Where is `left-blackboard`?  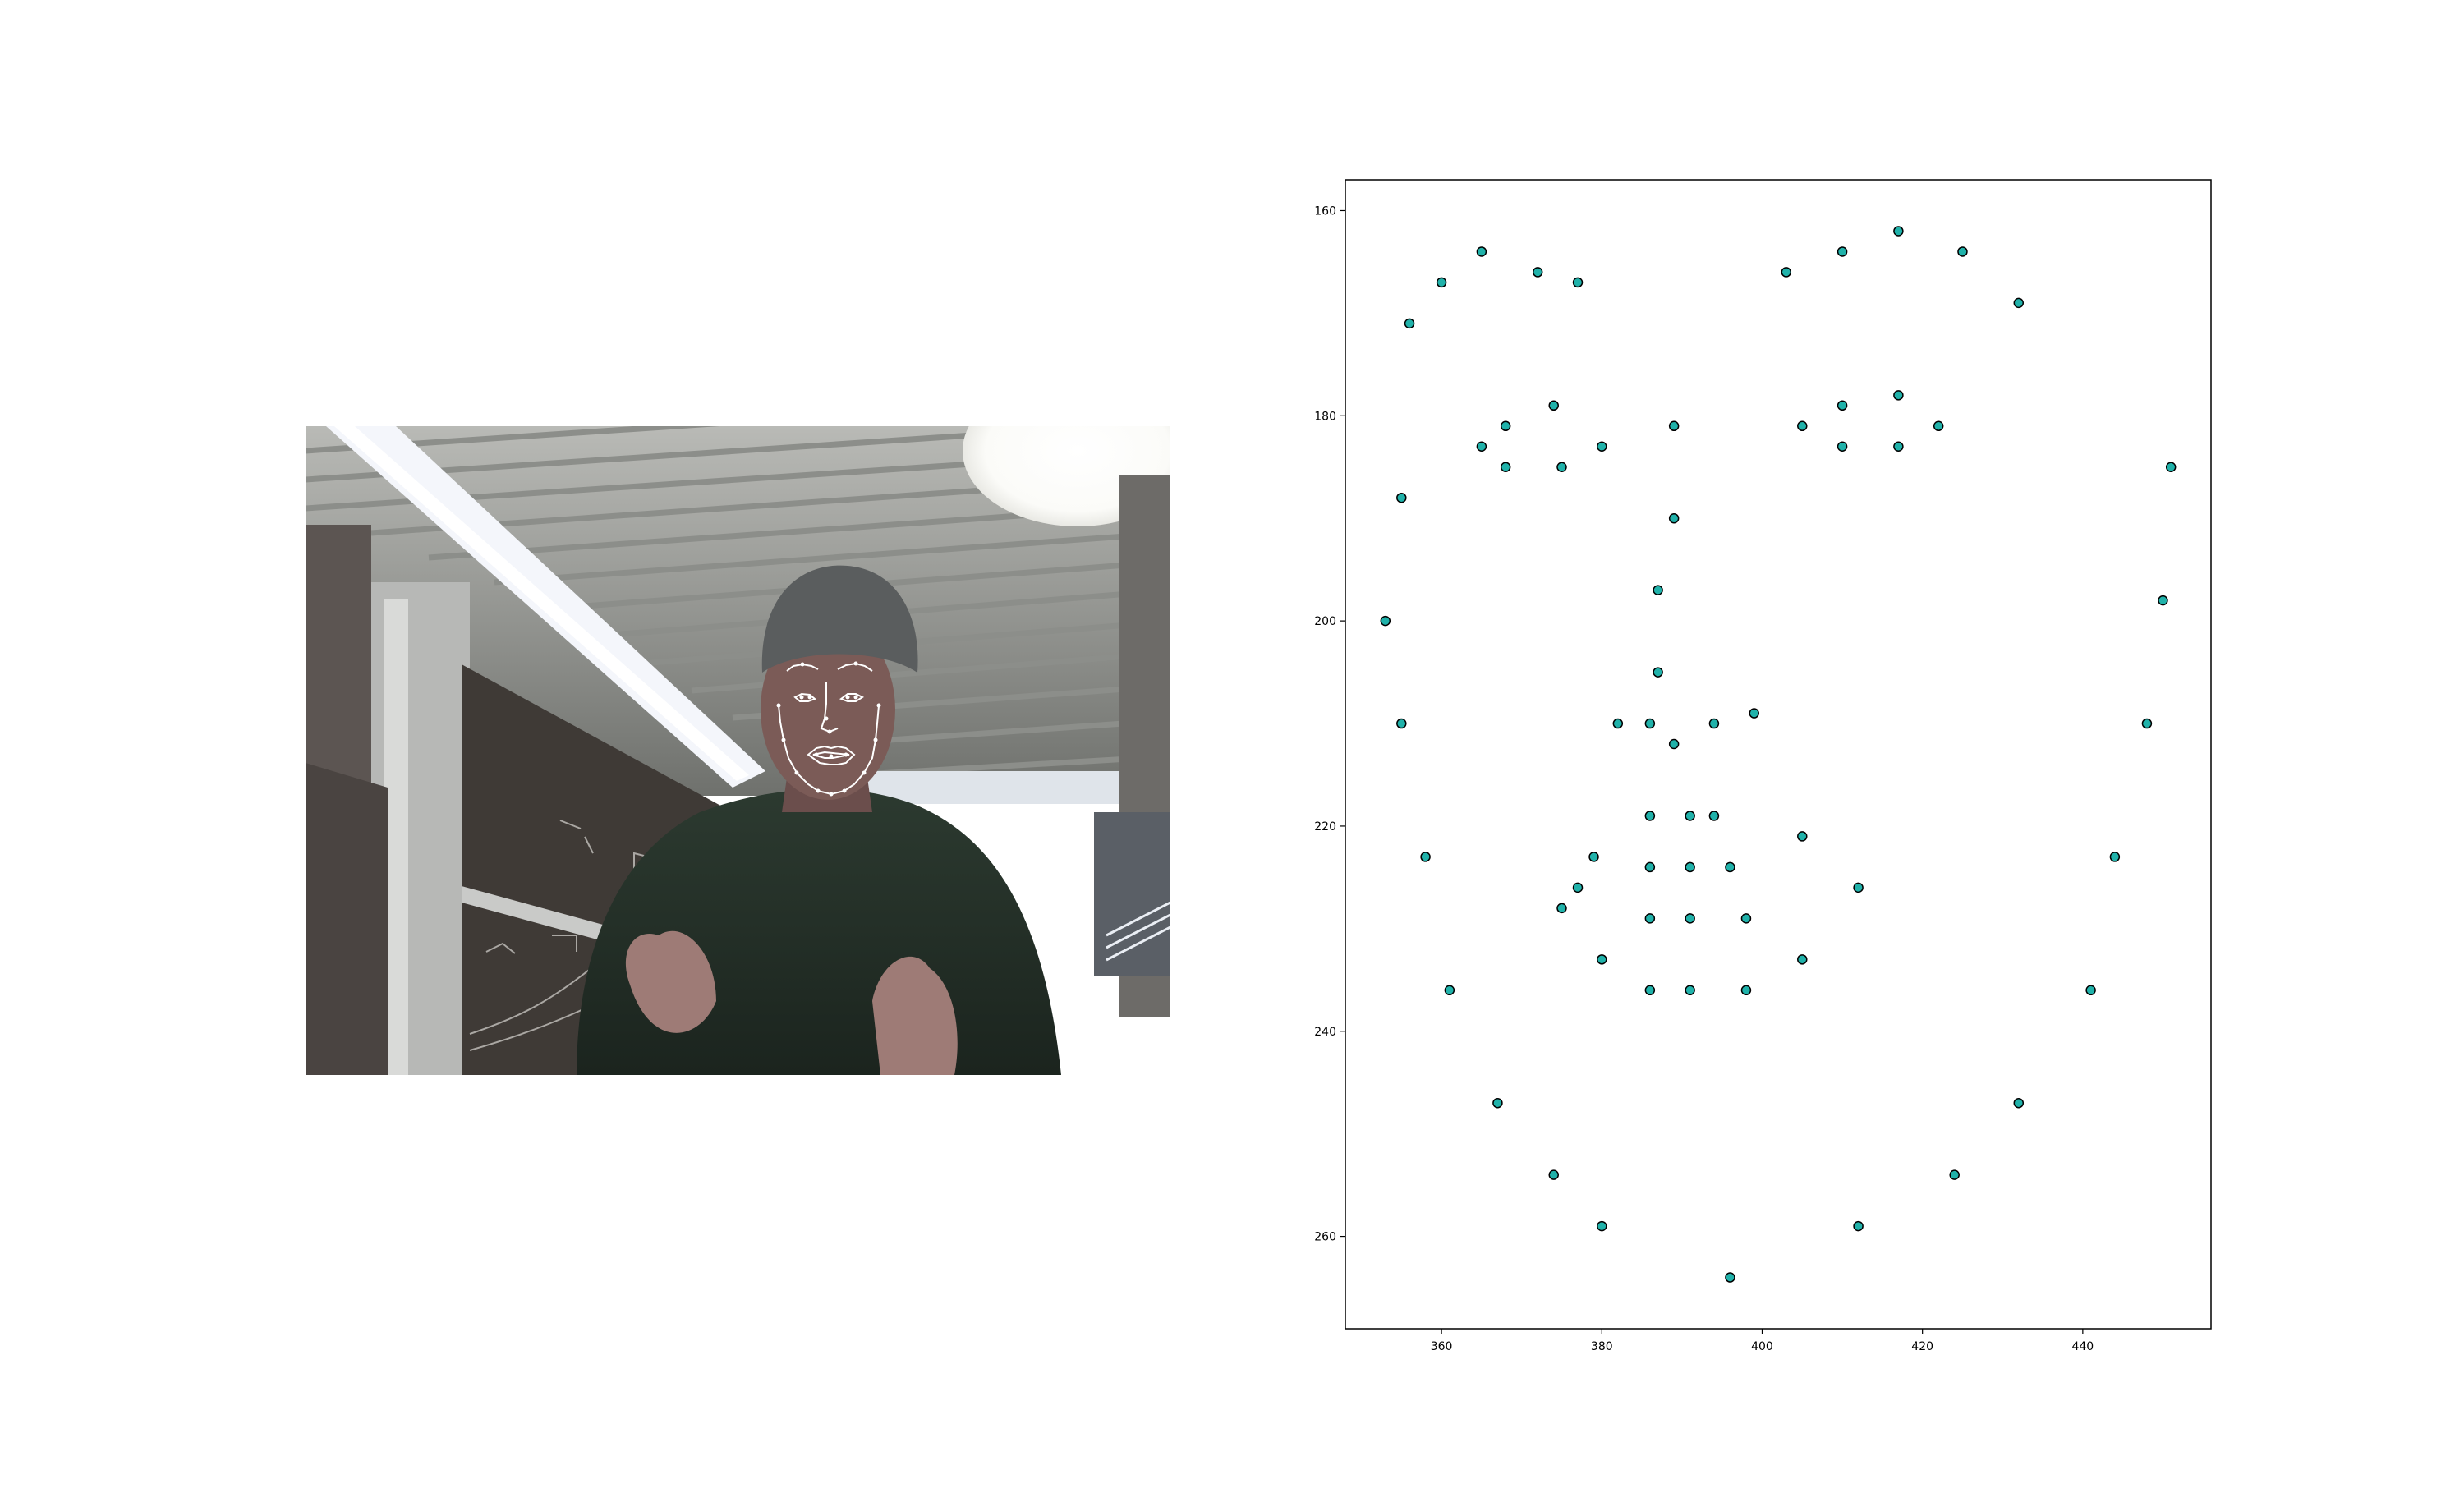
left-blackboard is located at coordinates (347, 919).